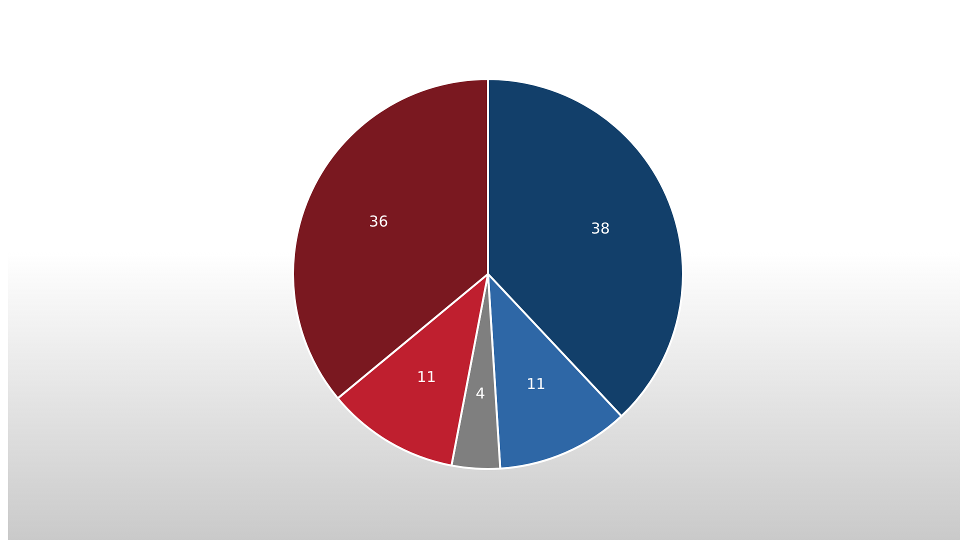  What do you see at coordinates (600, 228) in the screenshot?
I see `data-label: 38` at bounding box center [600, 228].